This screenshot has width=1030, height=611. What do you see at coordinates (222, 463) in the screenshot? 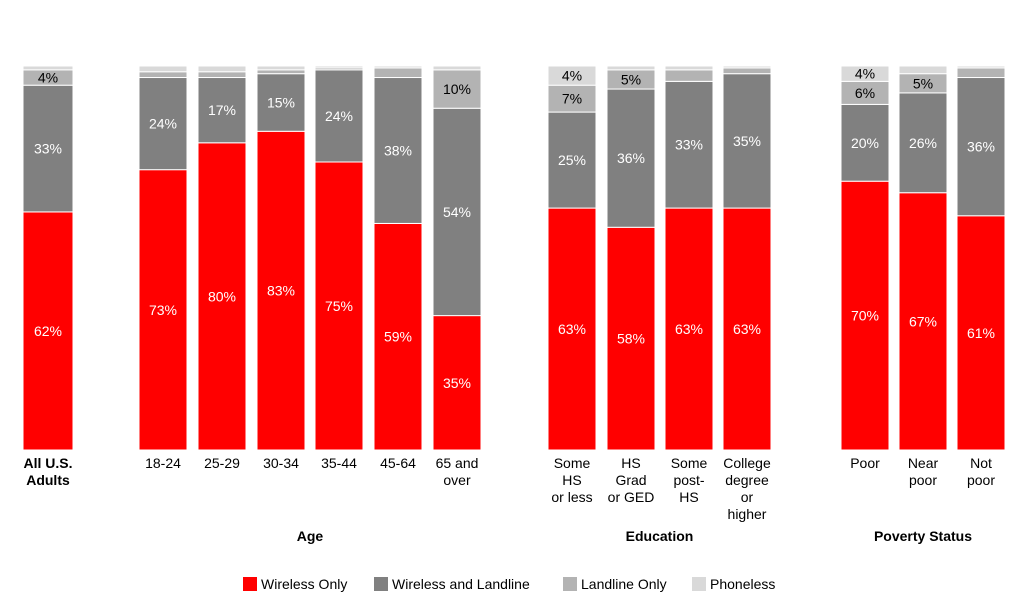
I see `category-label: 25-29` at bounding box center [222, 463].